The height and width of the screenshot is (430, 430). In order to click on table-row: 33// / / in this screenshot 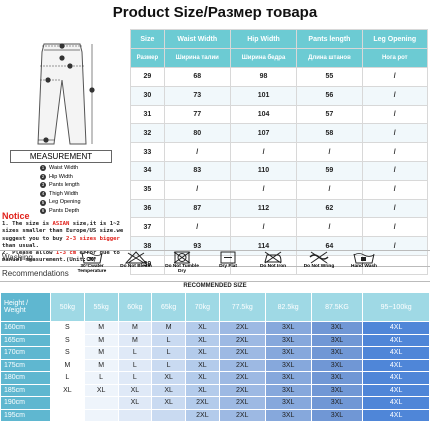, I will do `click(279, 152)`.